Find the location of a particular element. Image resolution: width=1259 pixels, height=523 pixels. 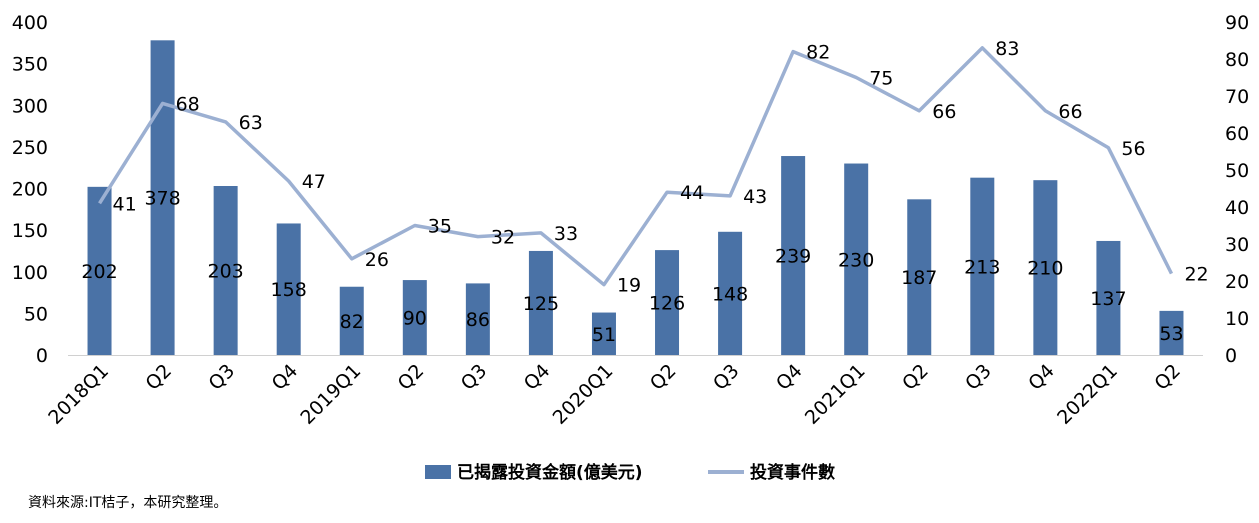

y-right-tick-30: 30 is located at coordinates (1237, 245).